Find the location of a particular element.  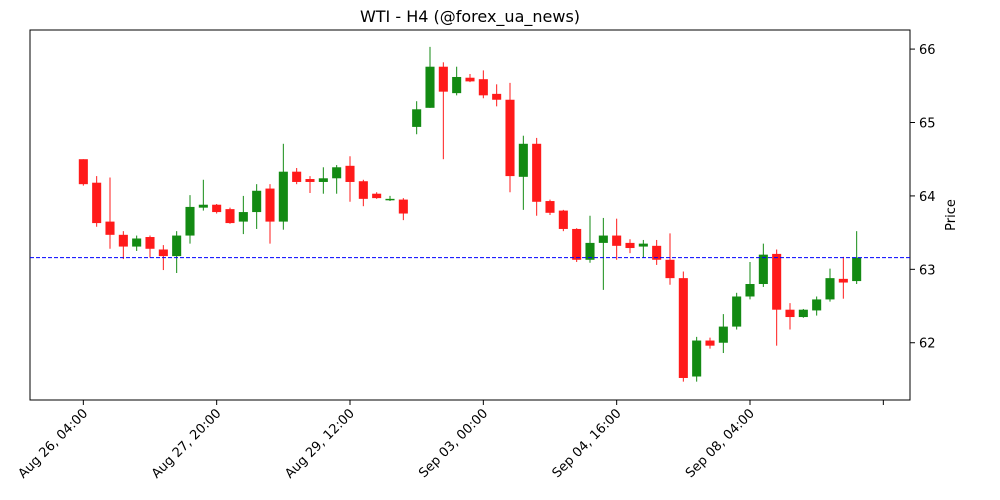

x-tick-label: Aug 29, 12:00 is located at coordinates (320, 444).